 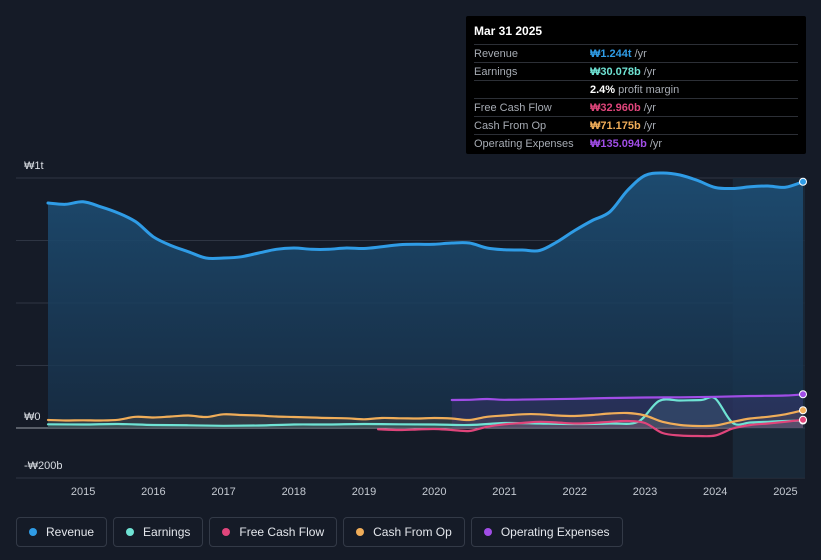 I want to click on legend-item-operating-expenses: Operating Expenses, so click(x=546, y=532).